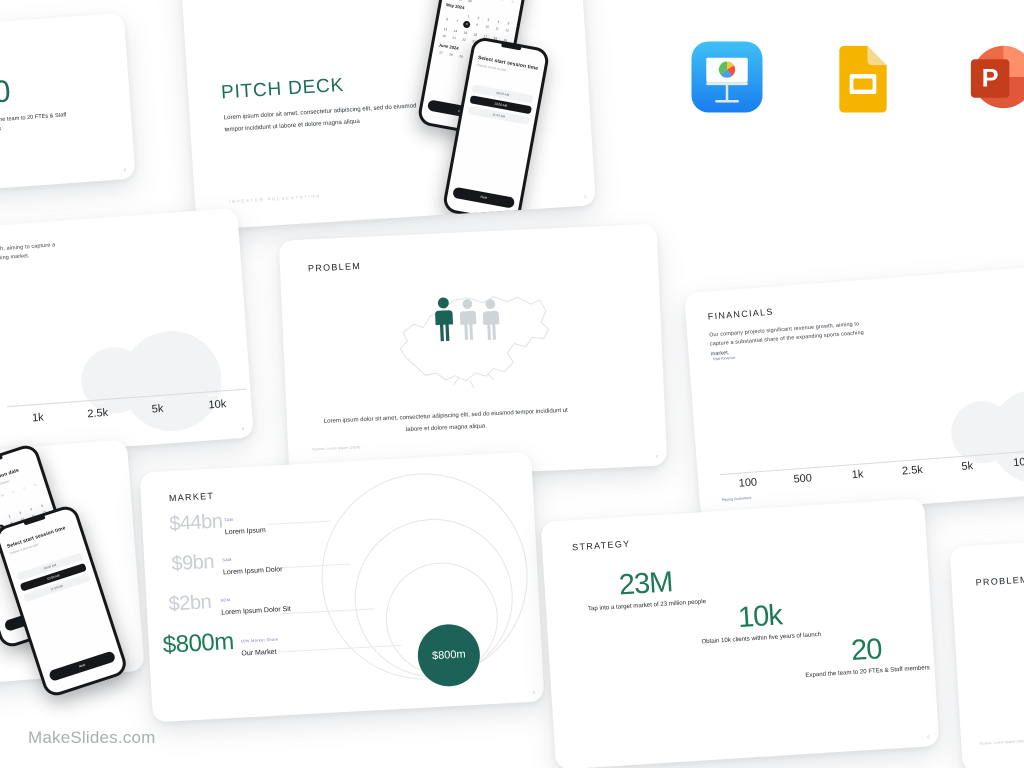 This screenshot has width=1024, height=768. I want to click on chart-bar-group: $500,000, so click(856, 465).